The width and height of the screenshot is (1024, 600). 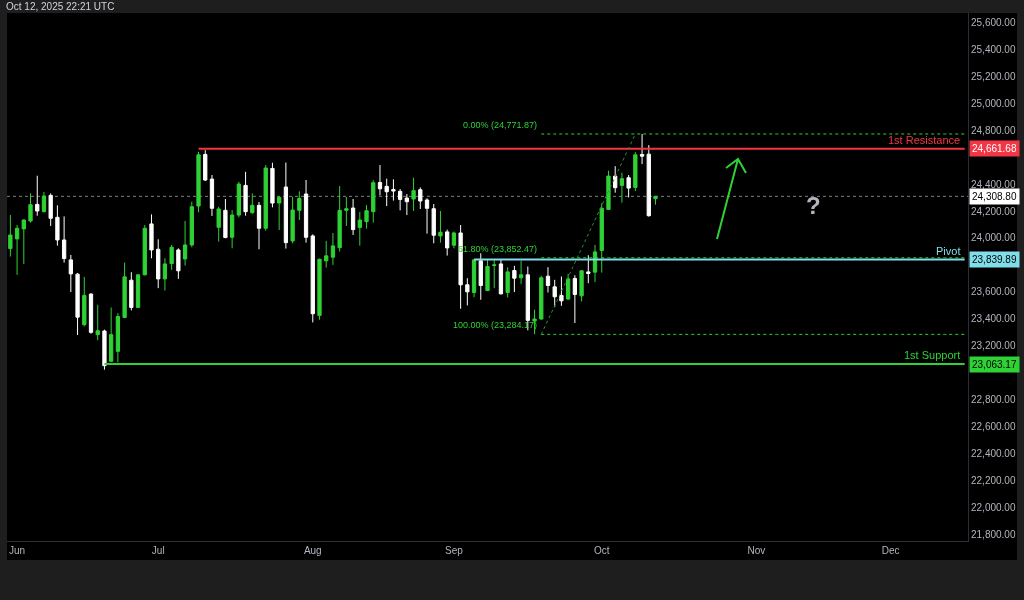 I want to click on y-tick-label: 23,600.00, so click(x=993, y=292).